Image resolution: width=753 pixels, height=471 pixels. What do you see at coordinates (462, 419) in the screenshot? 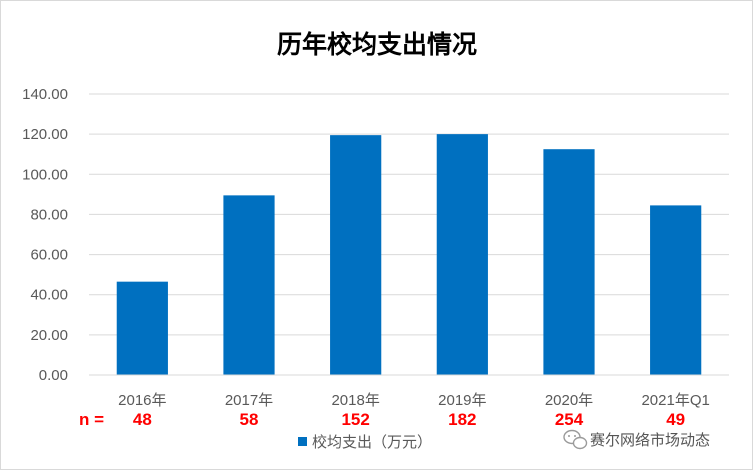
I see `sample-size-label: 182` at bounding box center [462, 419].